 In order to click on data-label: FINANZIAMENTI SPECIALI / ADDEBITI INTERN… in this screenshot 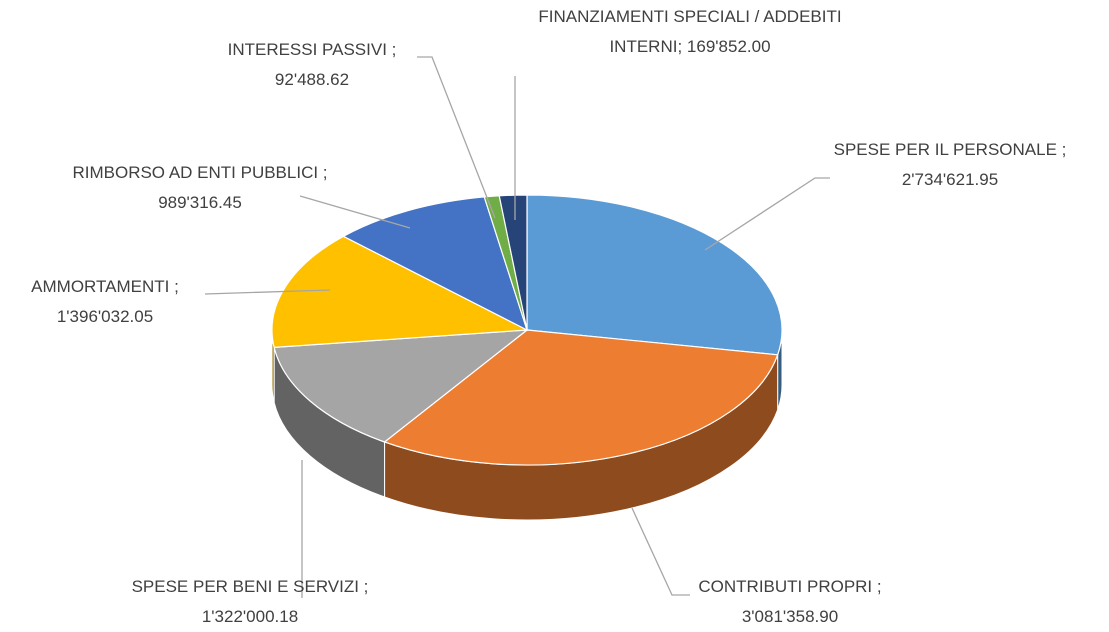, I will do `click(690, 32)`.